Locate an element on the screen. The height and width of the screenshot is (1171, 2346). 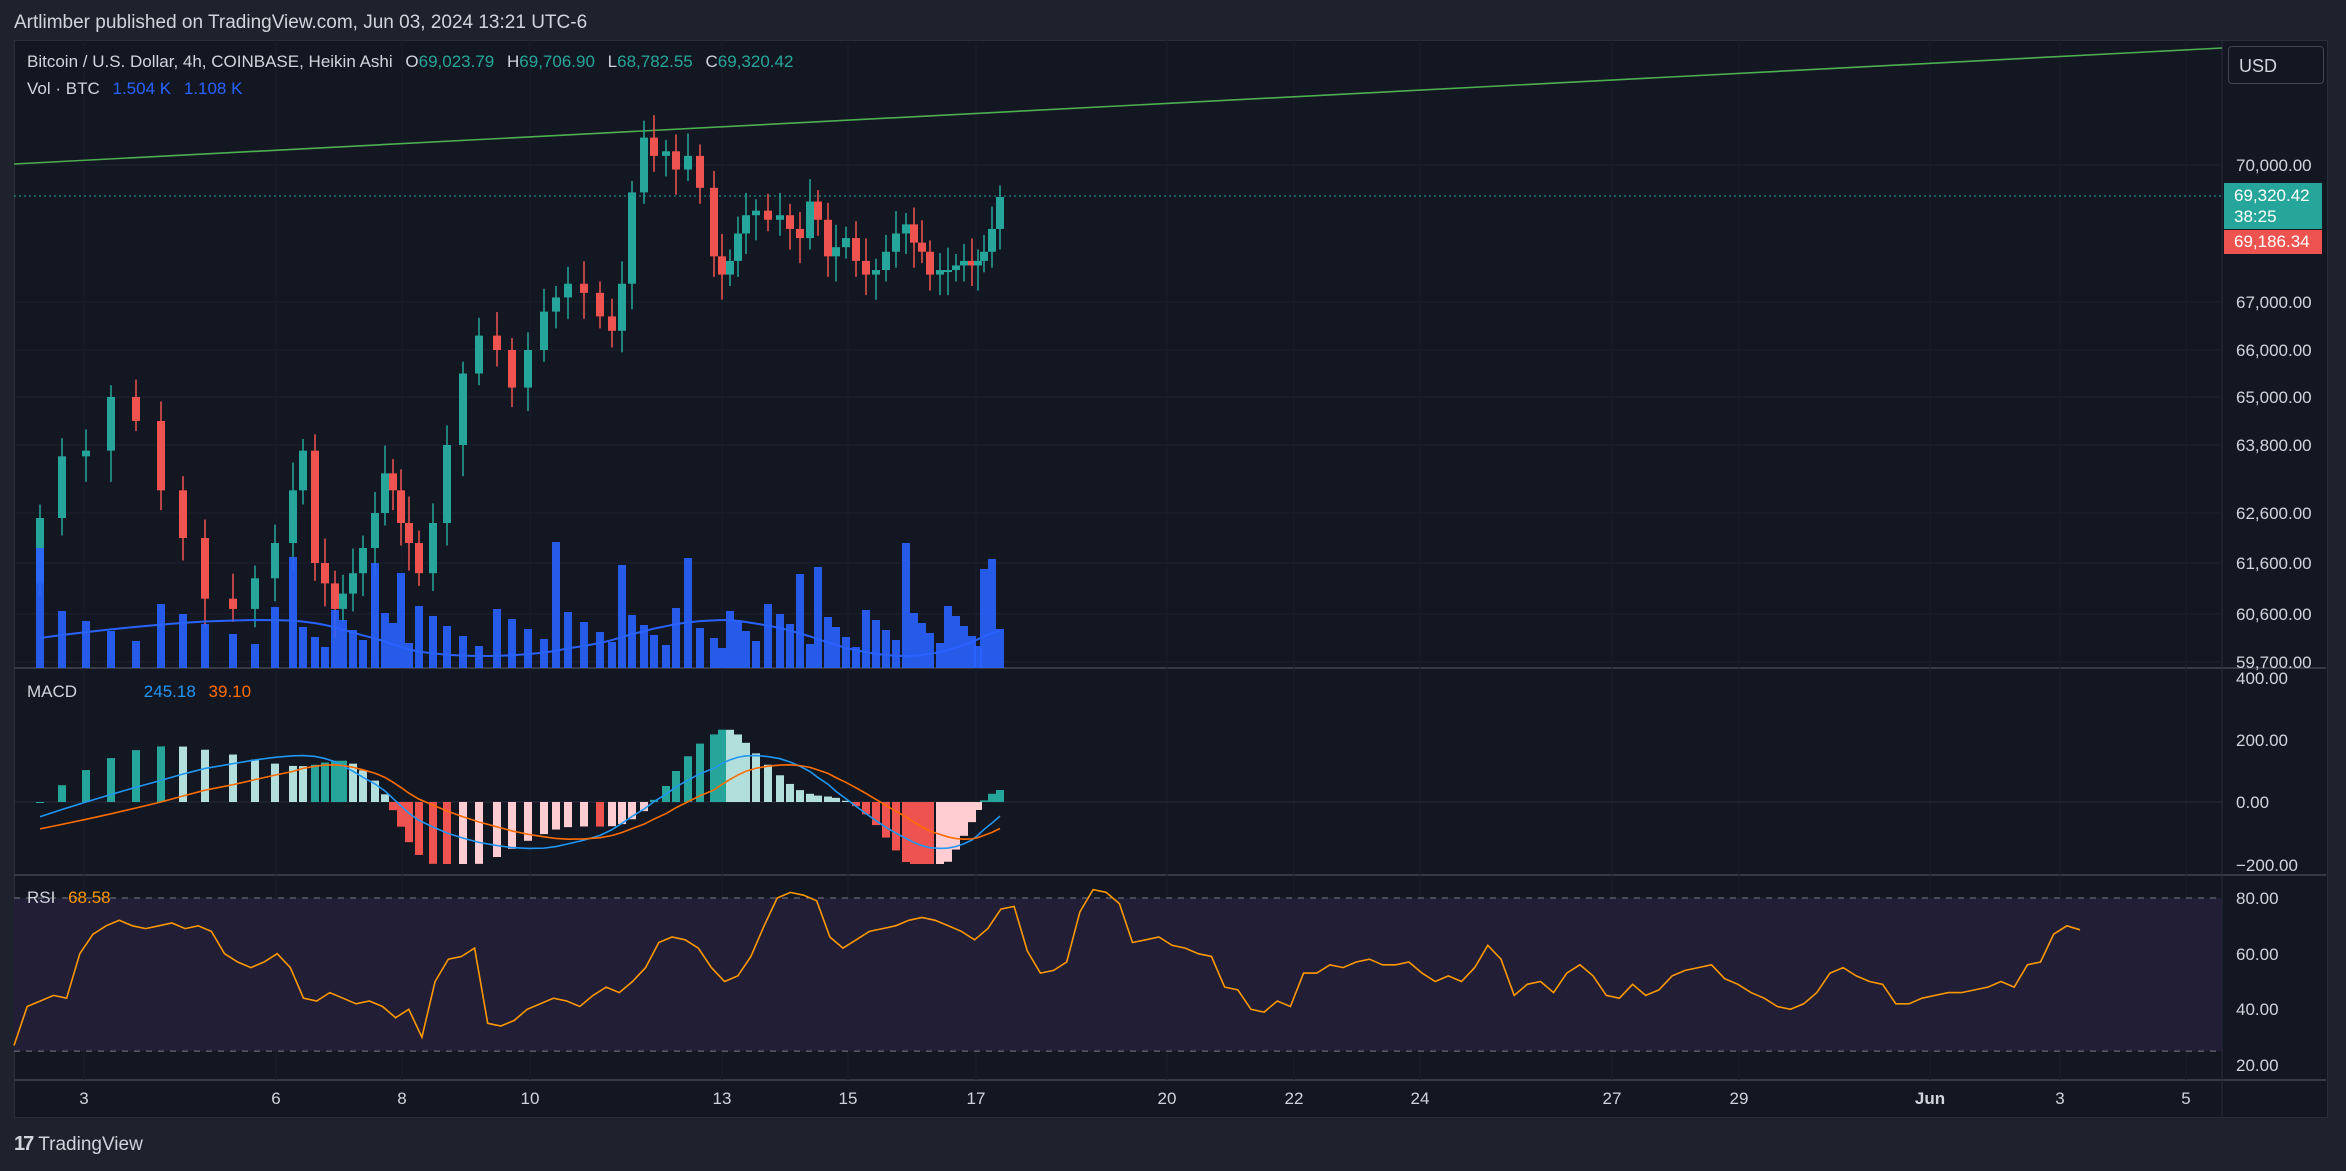
time-tick-label: 5 is located at coordinates (2185, 1098).